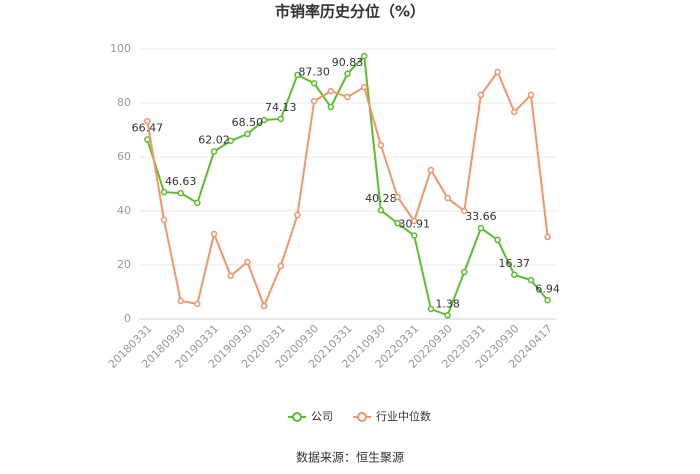  I want to click on y-tick-label: 80, so click(124, 102).